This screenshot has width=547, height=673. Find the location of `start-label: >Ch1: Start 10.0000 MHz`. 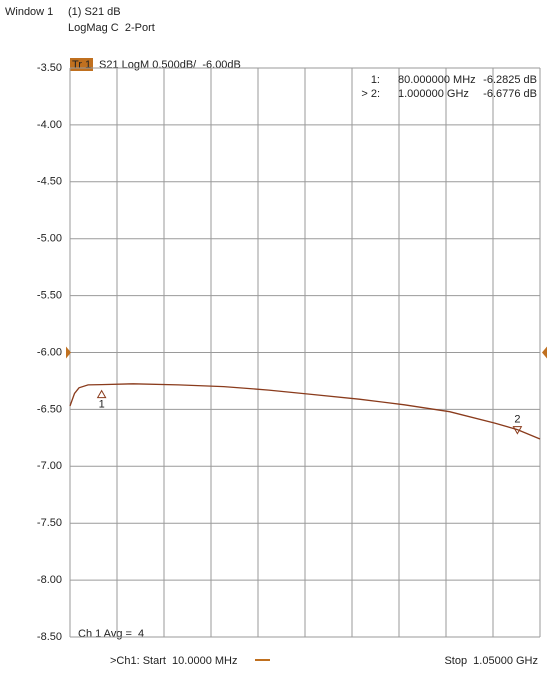

start-label: >Ch1: Start 10.0000 MHz is located at coordinates (173, 661).